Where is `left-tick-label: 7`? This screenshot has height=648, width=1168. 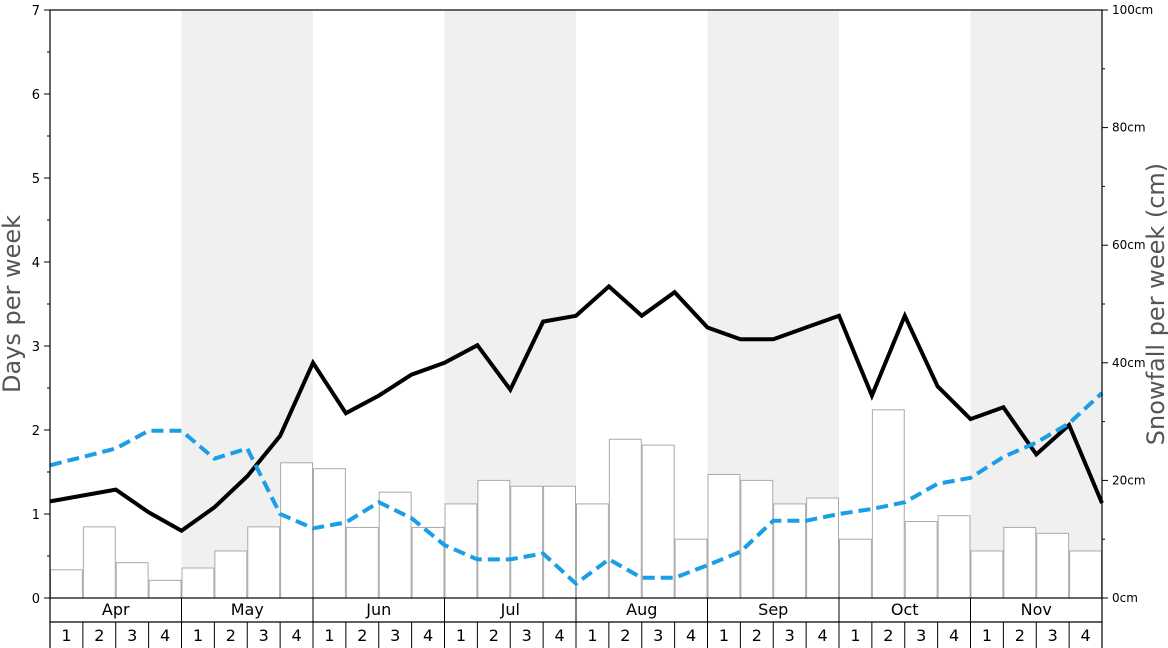 left-tick-label: 7 is located at coordinates (36, 11).